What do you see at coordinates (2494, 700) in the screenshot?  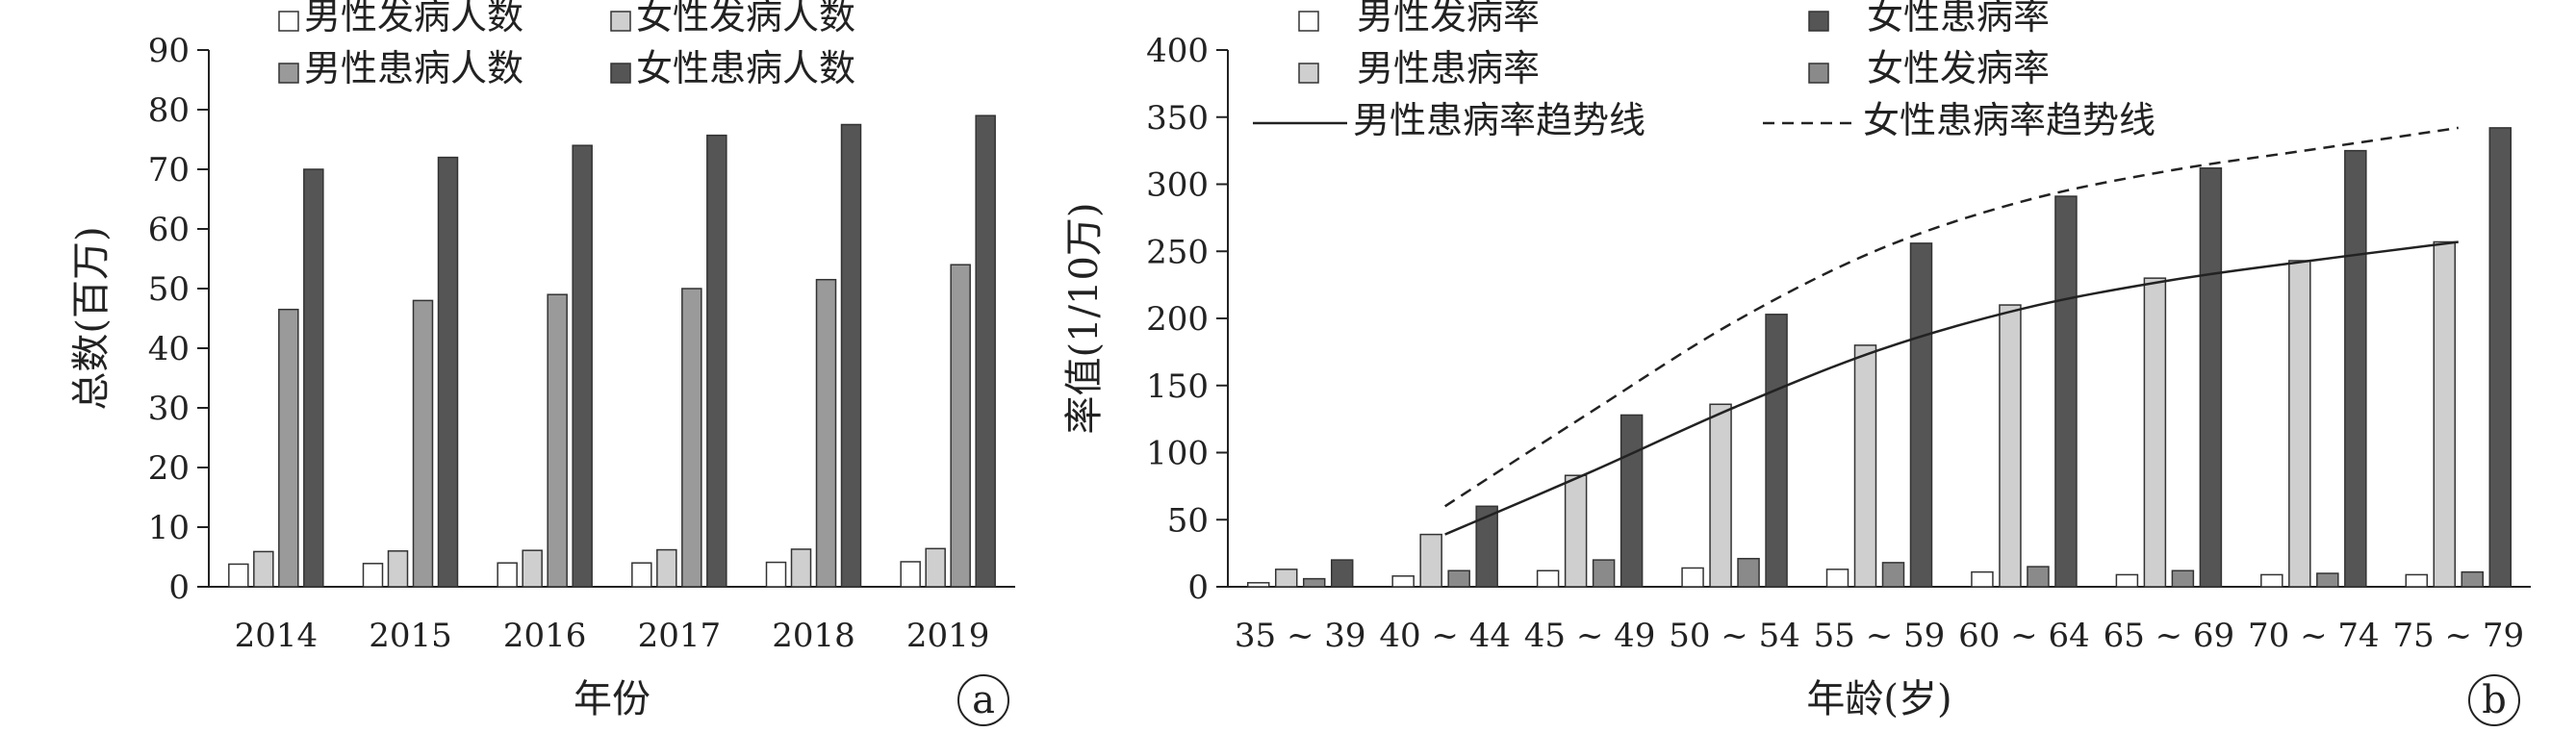 I see `panel-b-badge-circle` at bounding box center [2494, 700].